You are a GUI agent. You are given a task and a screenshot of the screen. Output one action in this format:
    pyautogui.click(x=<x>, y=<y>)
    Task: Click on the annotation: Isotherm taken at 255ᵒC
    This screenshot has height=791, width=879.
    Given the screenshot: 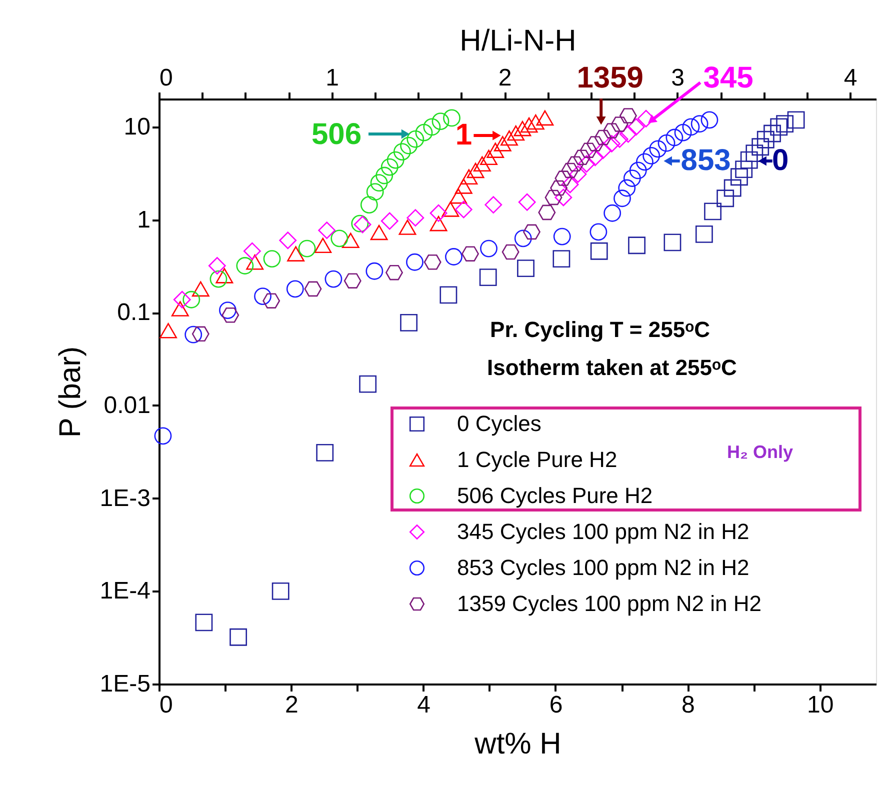 What is the action you would take?
    pyautogui.click(x=612, y=367)
    